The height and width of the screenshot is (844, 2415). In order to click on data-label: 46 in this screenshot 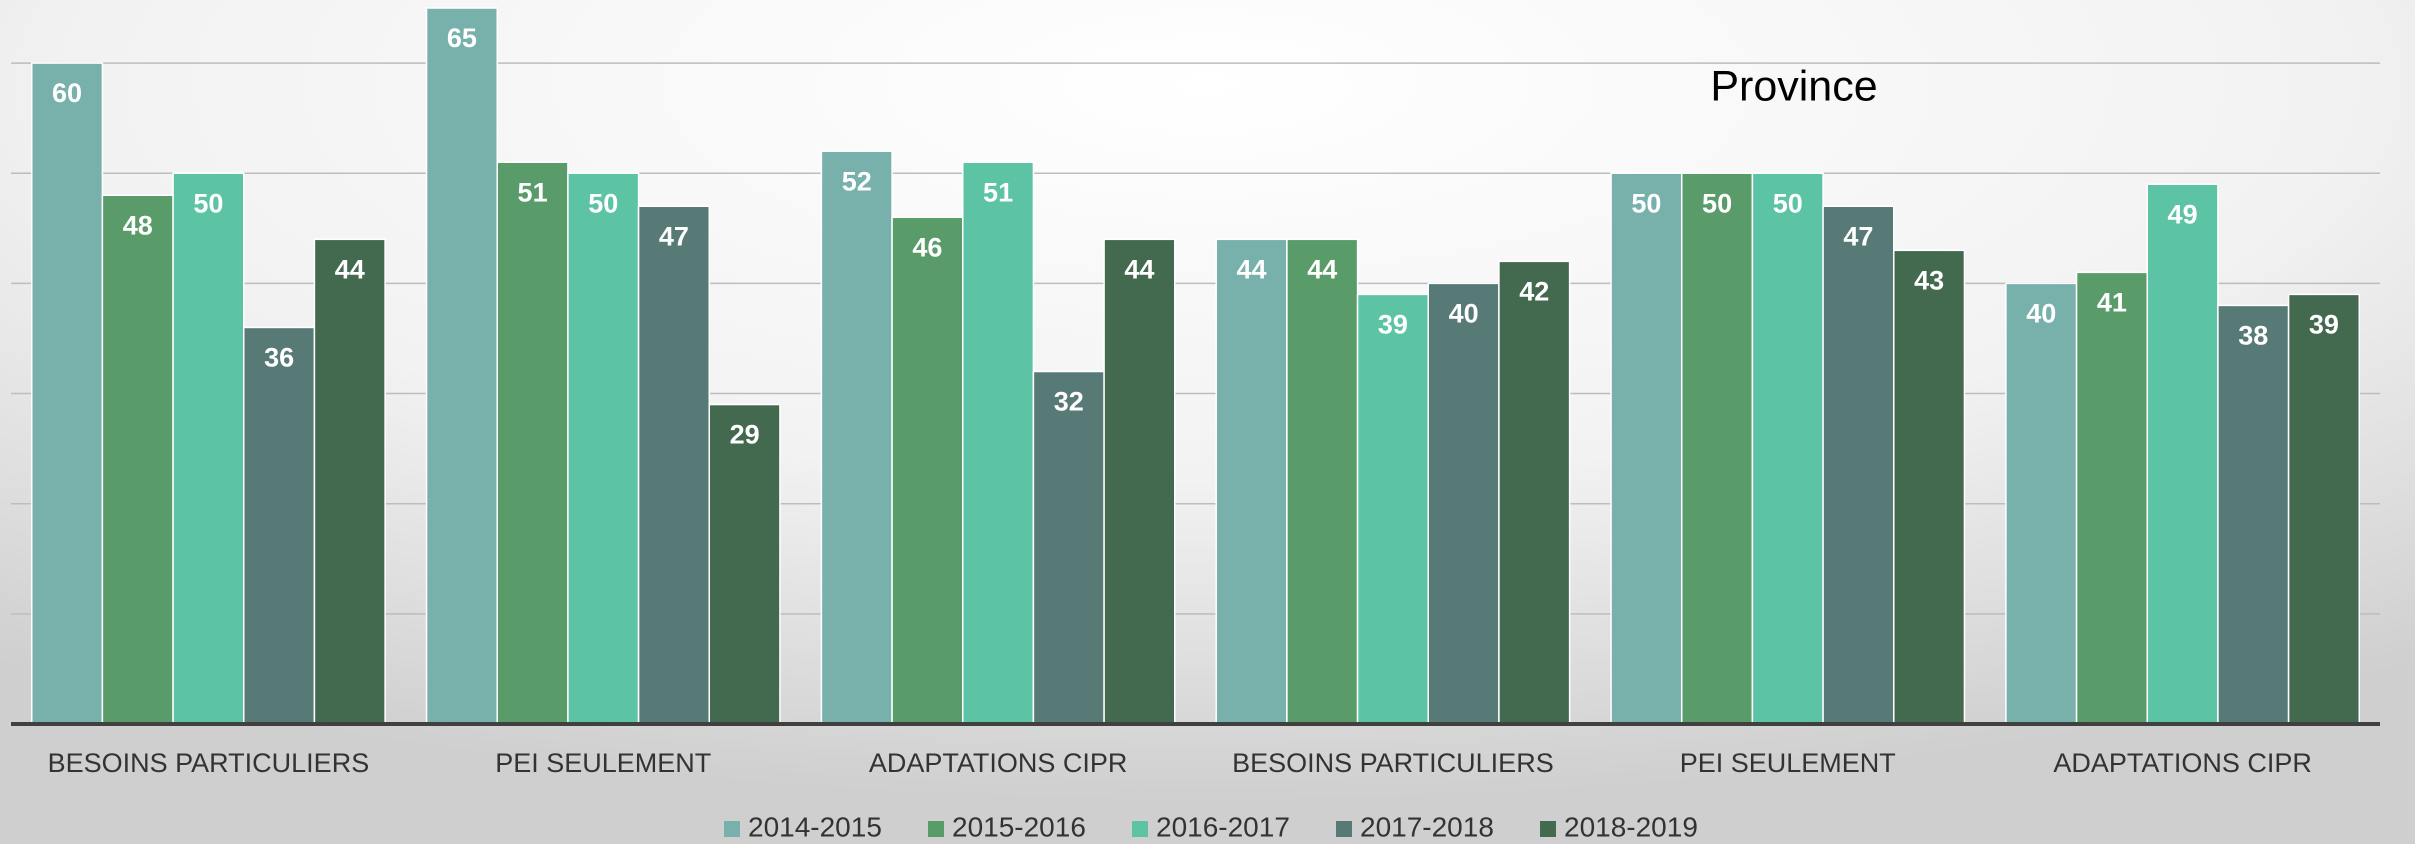, I will do `click(927, 247)`.